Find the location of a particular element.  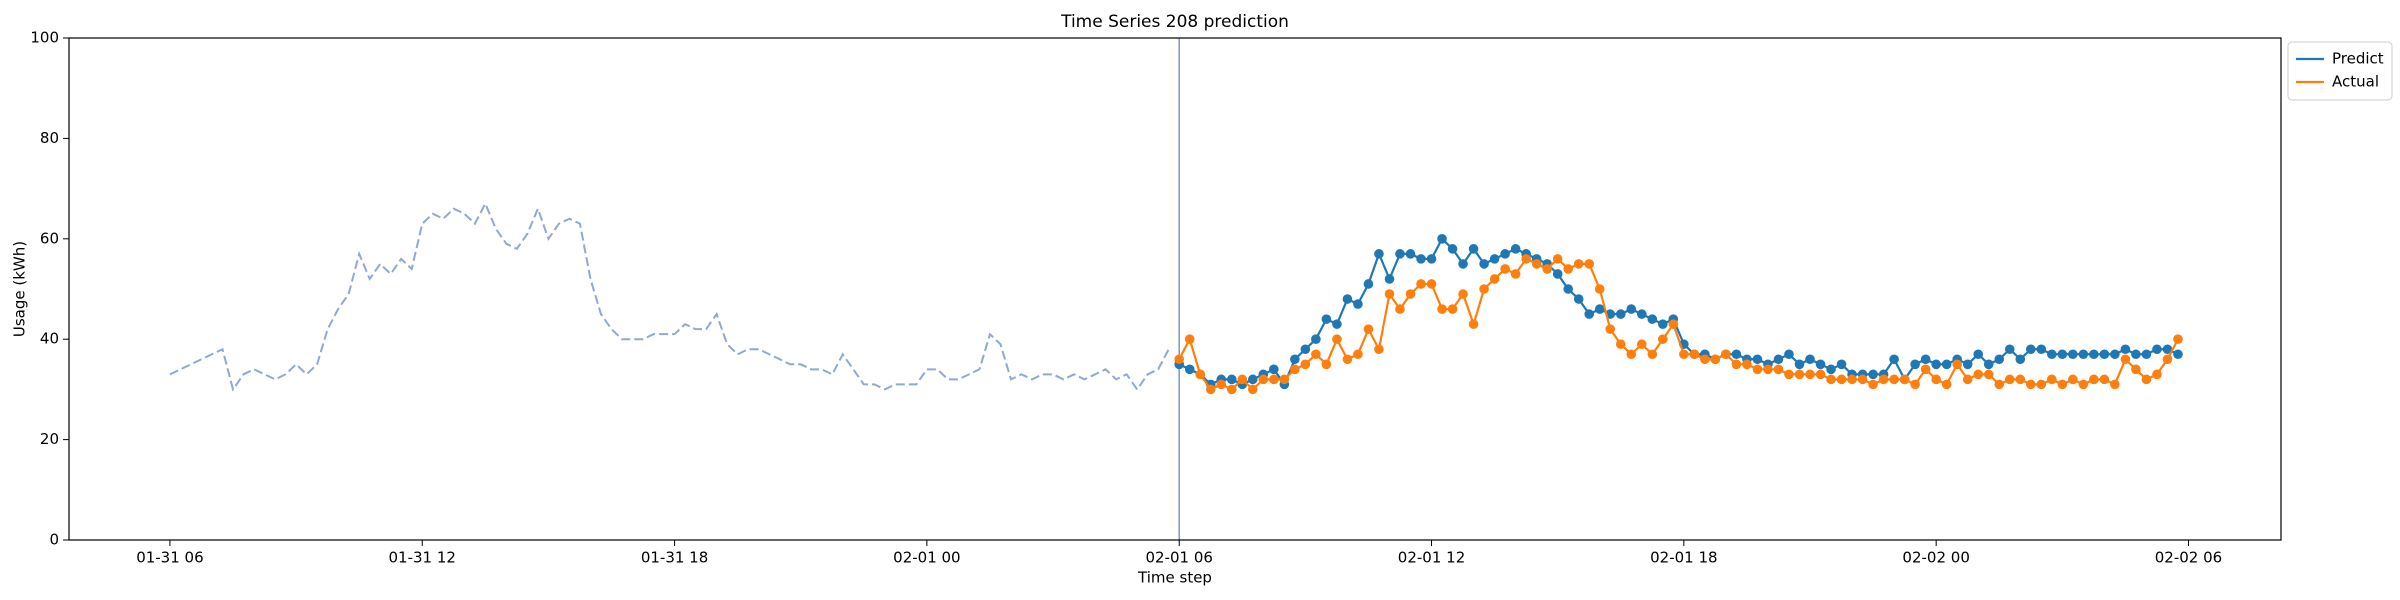

x-tick-label: 01-31 06 is located at coordinates (169, 558).